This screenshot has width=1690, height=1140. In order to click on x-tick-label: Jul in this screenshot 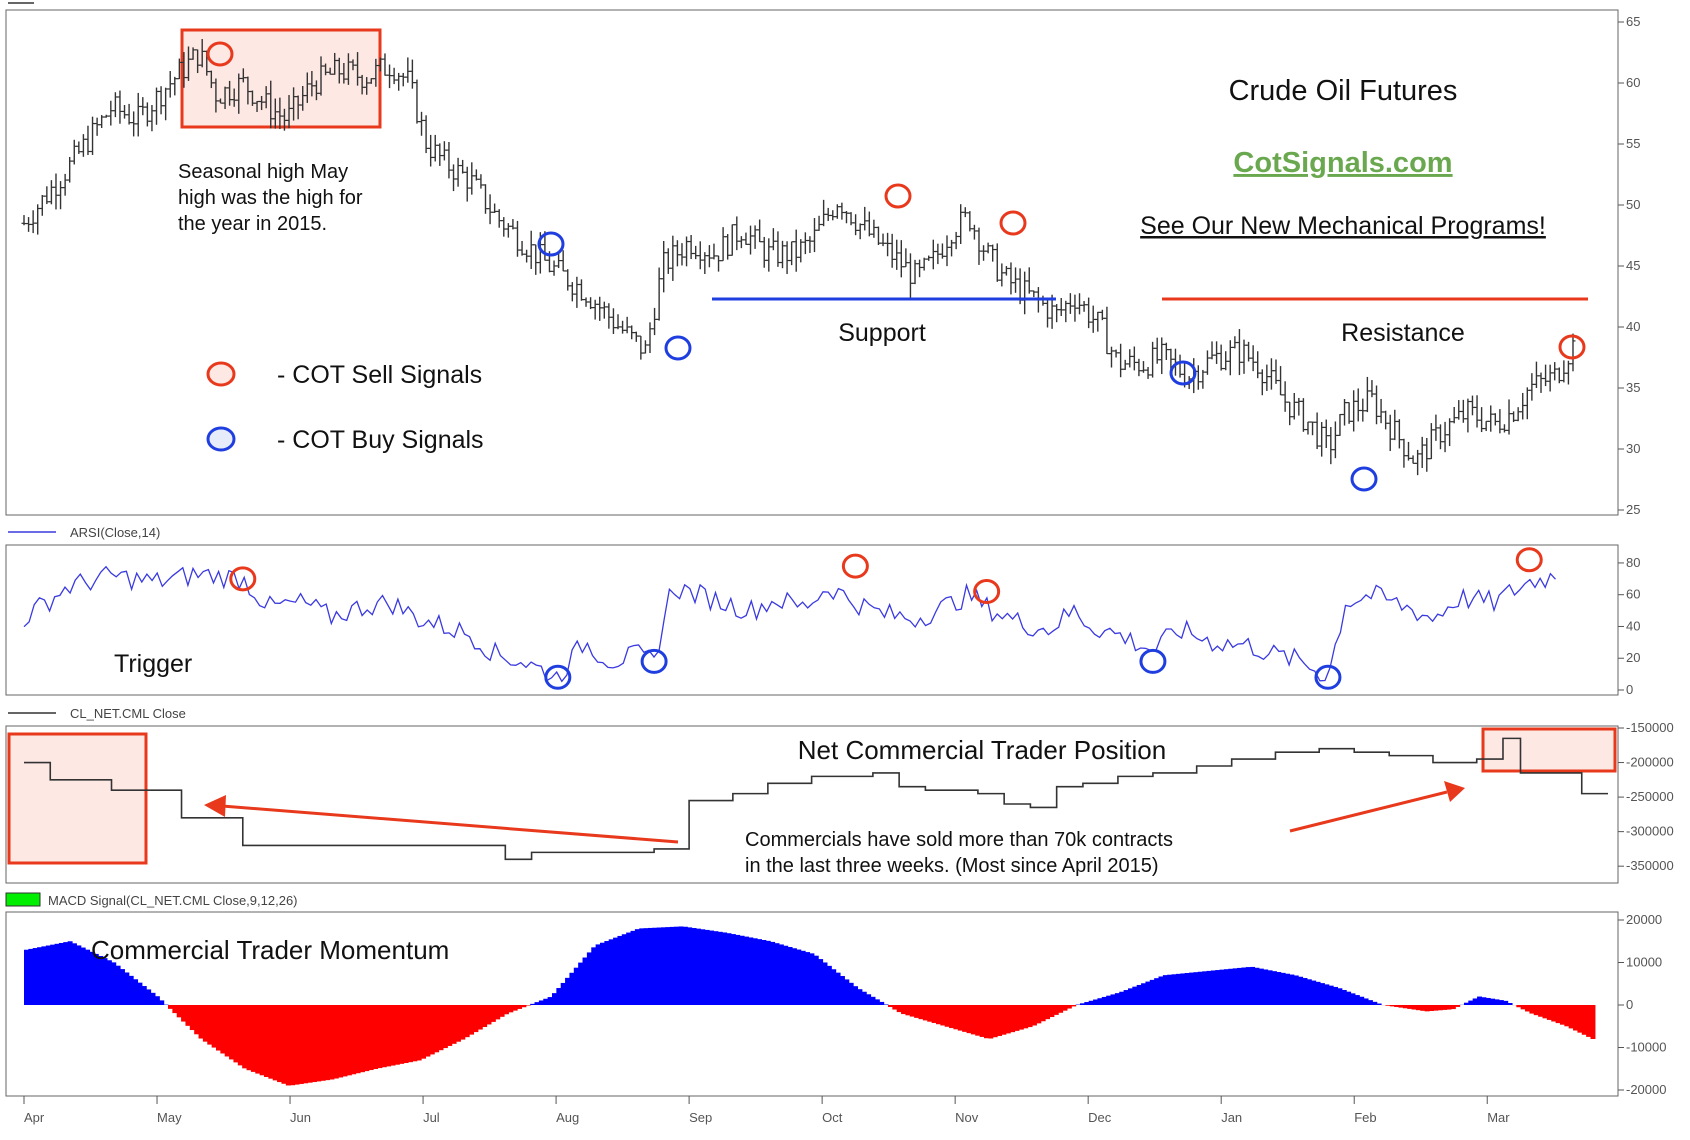, I will do `click(431, 1117)`.